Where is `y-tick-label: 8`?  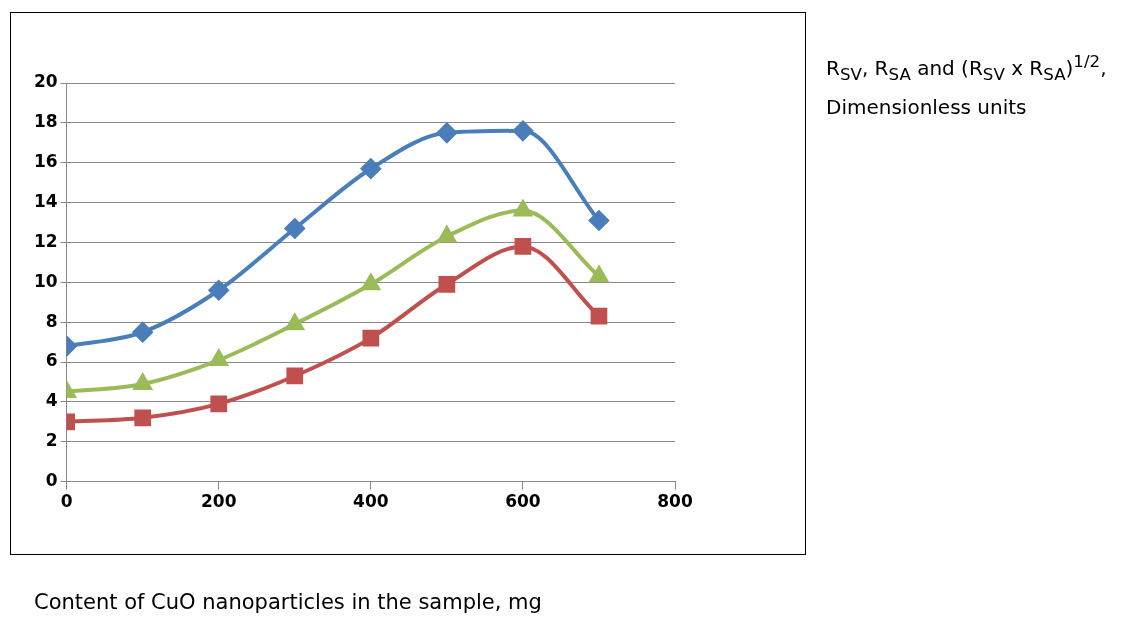 y-tick-label: 8 is located at coordinates (51, 320).